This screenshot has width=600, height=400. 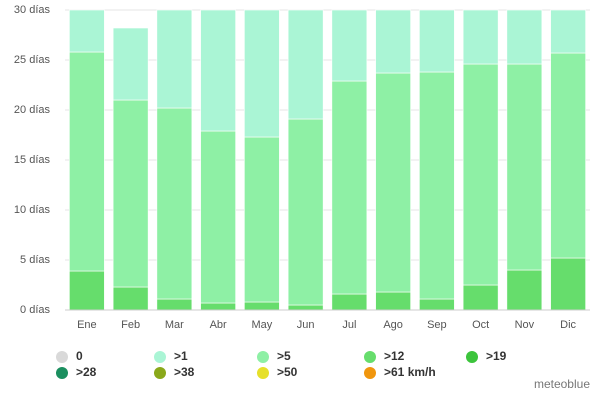 What do you see at coordinates (218, 325) in the screenshot?
I see `x-tick-label: Abr` at bounding box center [218, 325].